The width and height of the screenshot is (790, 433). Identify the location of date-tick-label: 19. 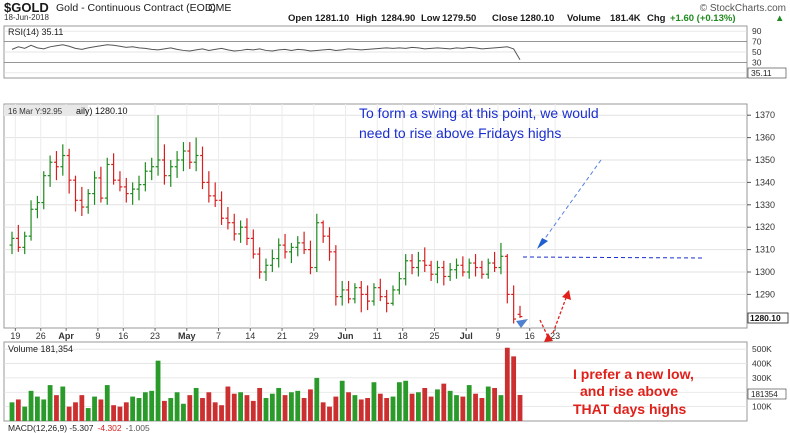
(15, 336).